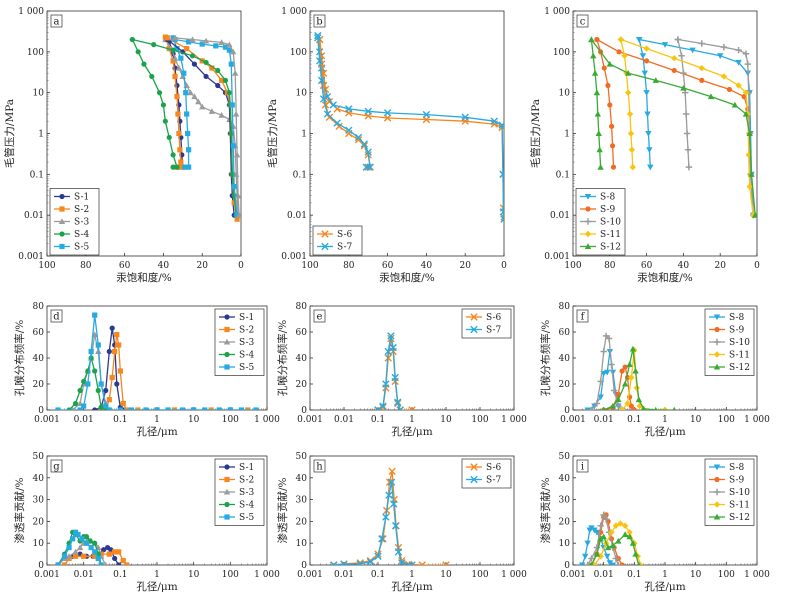 The image size is (786, 607). What do you see at coordinates (608, 210) in the screenshot?
I see `legend-entry-S-9: S-9` at bounding box center [608, 210].